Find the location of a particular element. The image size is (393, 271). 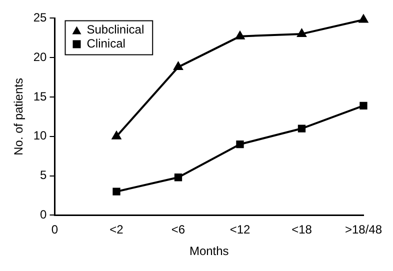

y-tick-label: 0 is located at coordinates (44, 215).